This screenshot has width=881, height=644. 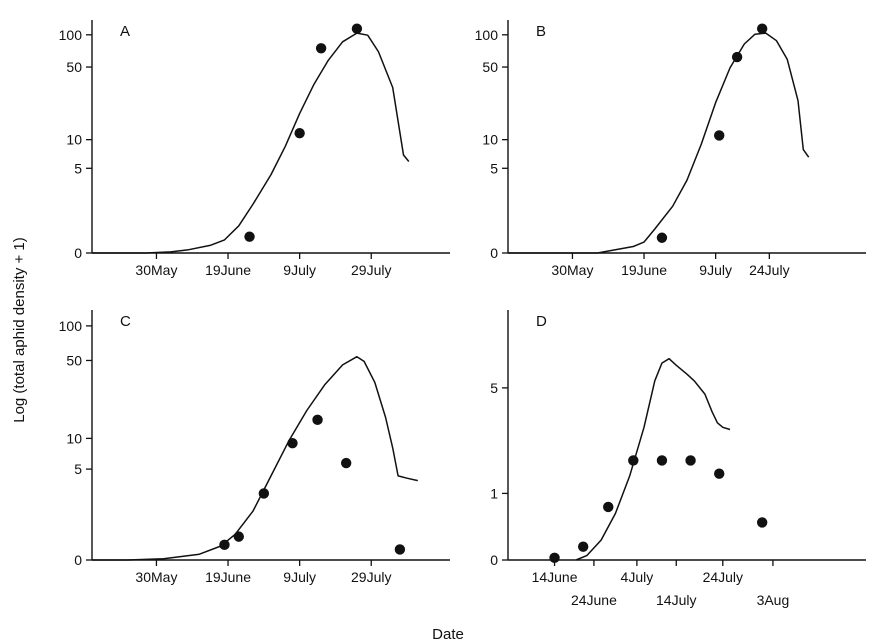 I want to click on x-tick-label: 24June, so click(x=594, y=600).